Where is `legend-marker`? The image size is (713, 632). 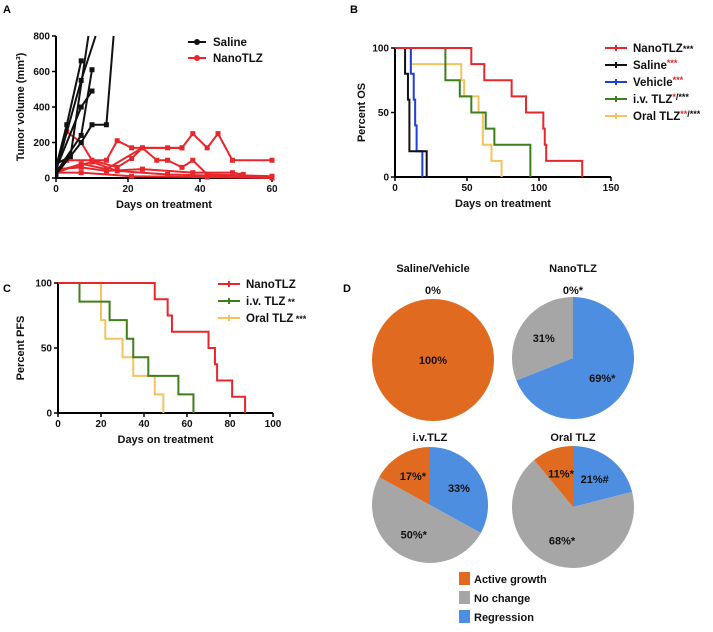 legend-marker is located at coordinates (197, 42).